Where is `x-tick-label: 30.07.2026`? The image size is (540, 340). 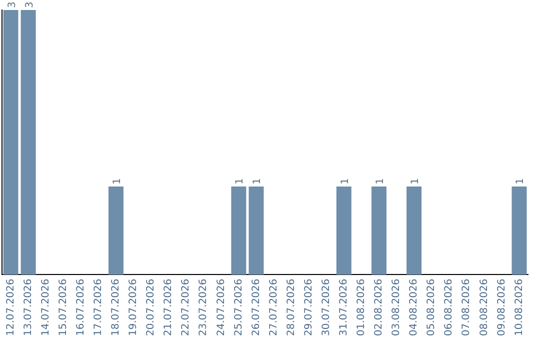
x-tick-label: 30.07.2026 is located at coordinates (326, 307).